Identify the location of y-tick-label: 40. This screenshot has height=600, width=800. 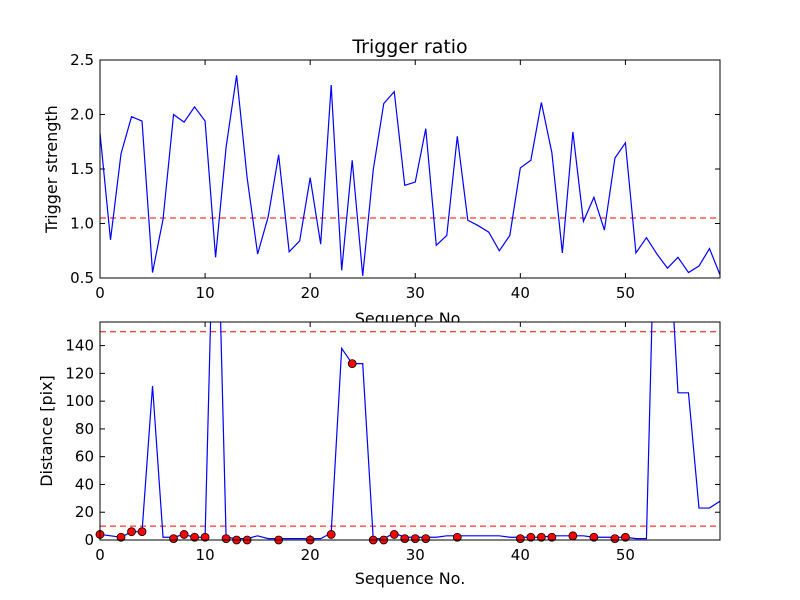
(84, 484).